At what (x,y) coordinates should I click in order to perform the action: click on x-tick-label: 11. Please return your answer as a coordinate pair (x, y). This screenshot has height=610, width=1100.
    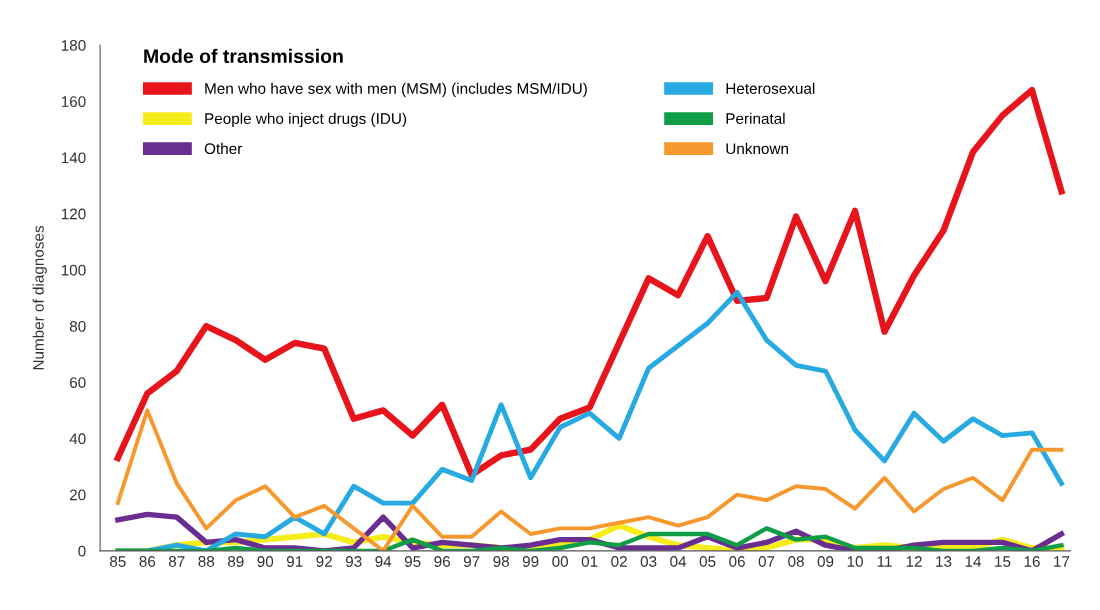
    Looking at the image, I should click on (884, 561).